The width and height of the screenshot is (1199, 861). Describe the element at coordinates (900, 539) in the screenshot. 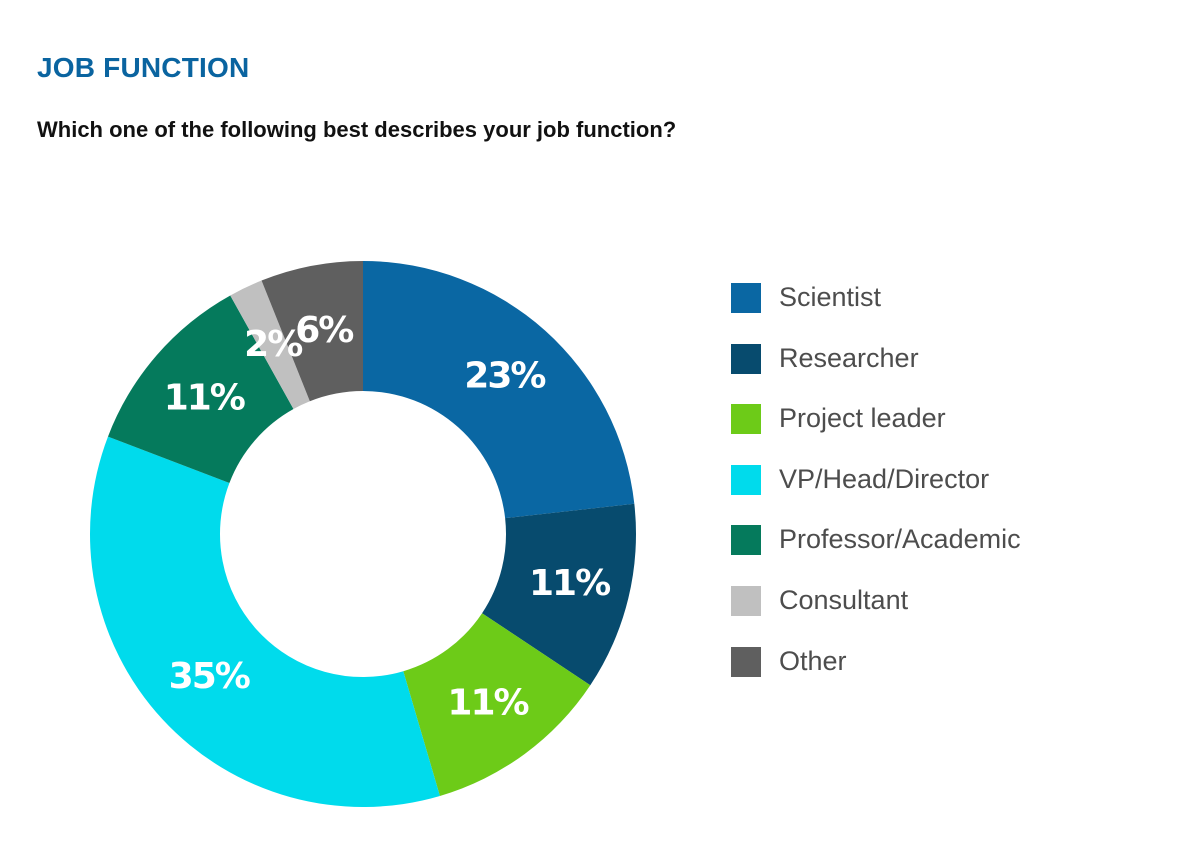

I see `legend-label: Professor/Academic` at that location.